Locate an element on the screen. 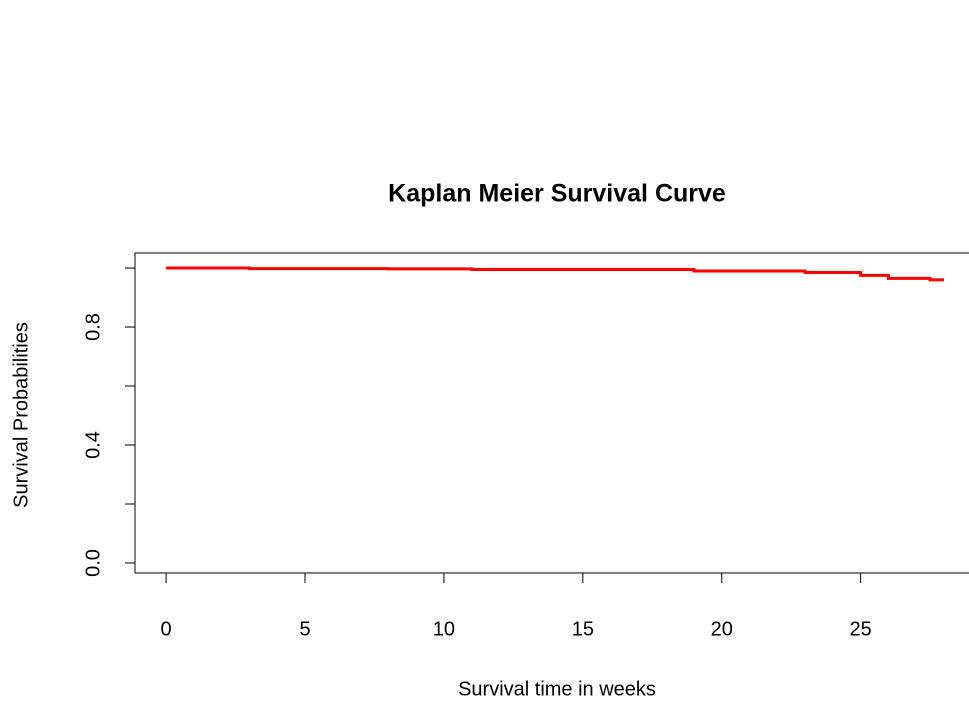 Image resolution: width=969 pixels, height=704 pixels. y-tick-label: 0.0 is located at coordinates (93, 563).